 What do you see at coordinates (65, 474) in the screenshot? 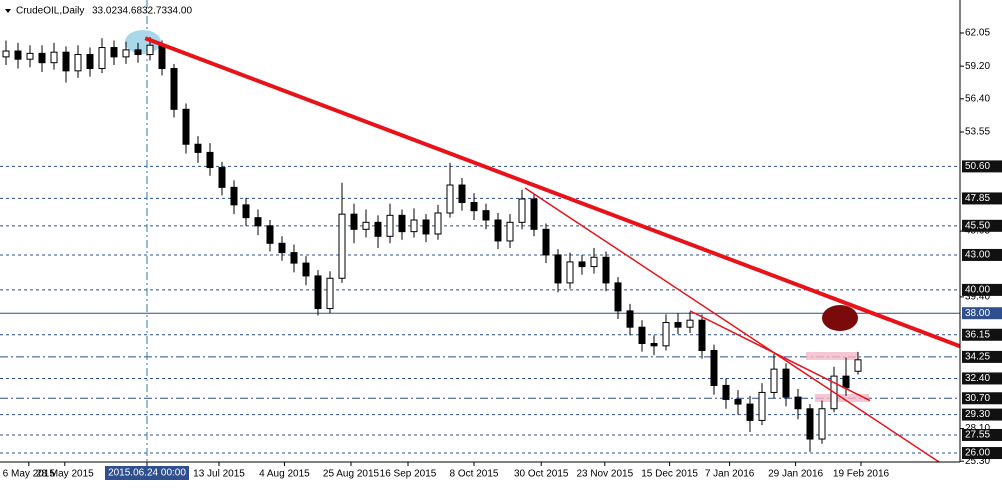
I see `x-tick-label: 28 May 2015` at bounding box center [65, 474].